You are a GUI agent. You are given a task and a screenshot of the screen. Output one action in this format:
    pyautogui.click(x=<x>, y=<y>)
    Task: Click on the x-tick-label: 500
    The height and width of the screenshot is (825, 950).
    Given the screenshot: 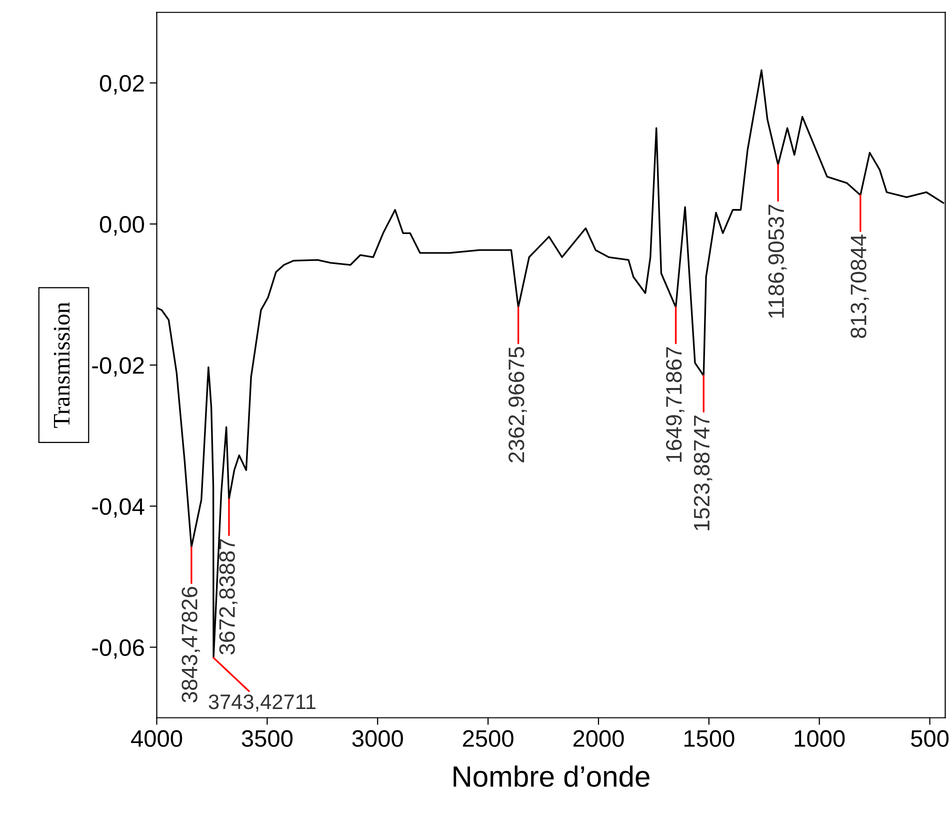 What is the action you would take?
    pyautogui.click(x=930, y=738)
    